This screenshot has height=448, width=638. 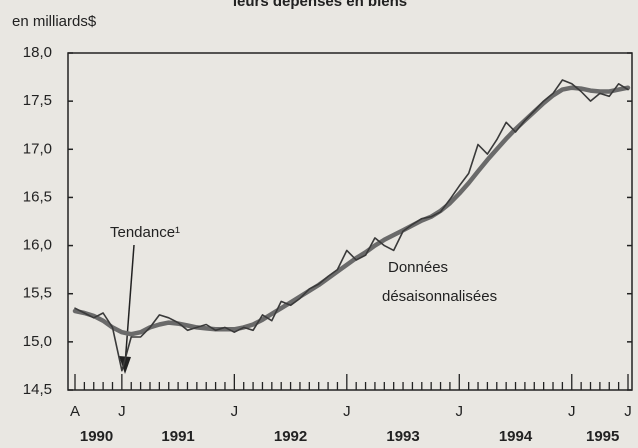 What do you see at coordinates (320, 5) in the screenshot?
I see `chart-title: leurs dépenses en biens` at bounding box center [320, 5].